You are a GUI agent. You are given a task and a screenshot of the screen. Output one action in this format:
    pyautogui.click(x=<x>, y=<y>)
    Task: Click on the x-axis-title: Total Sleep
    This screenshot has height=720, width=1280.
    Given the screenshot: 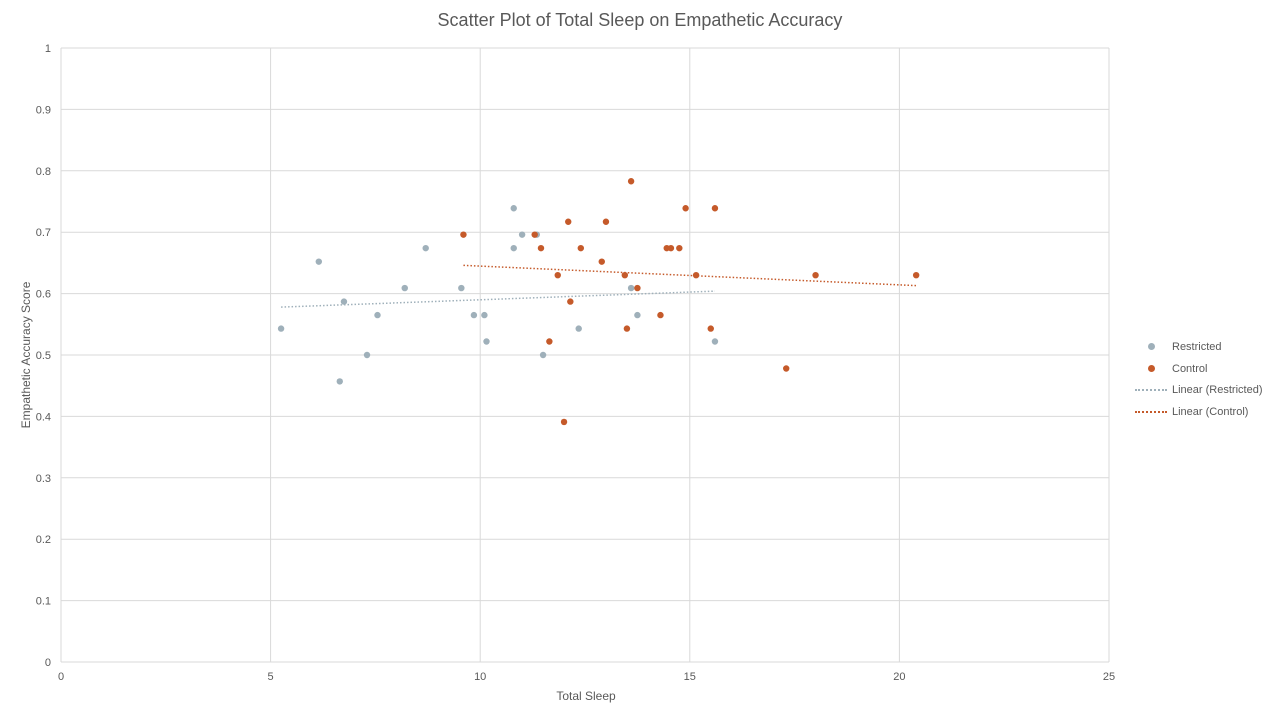 What is the action you would take?
    pyautogui.click(x=586, y=696)
    